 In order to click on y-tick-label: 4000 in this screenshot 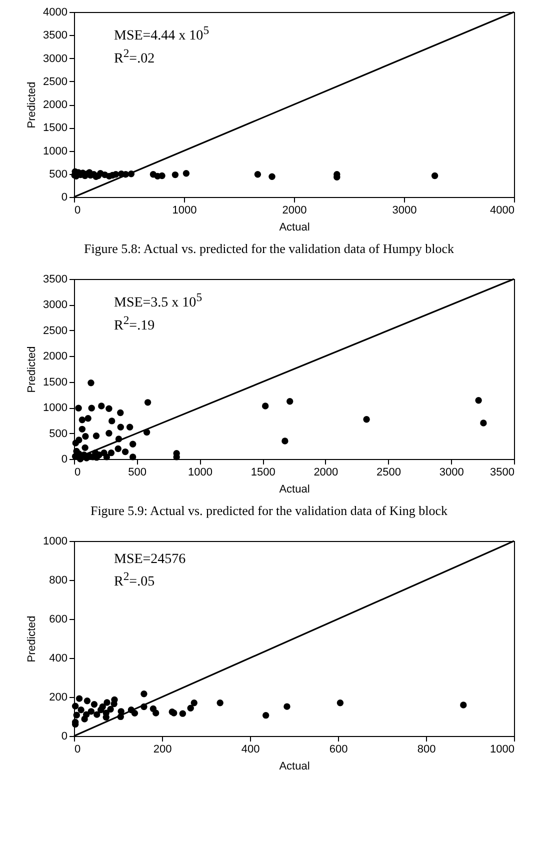, I will do `click(55, 12)`.